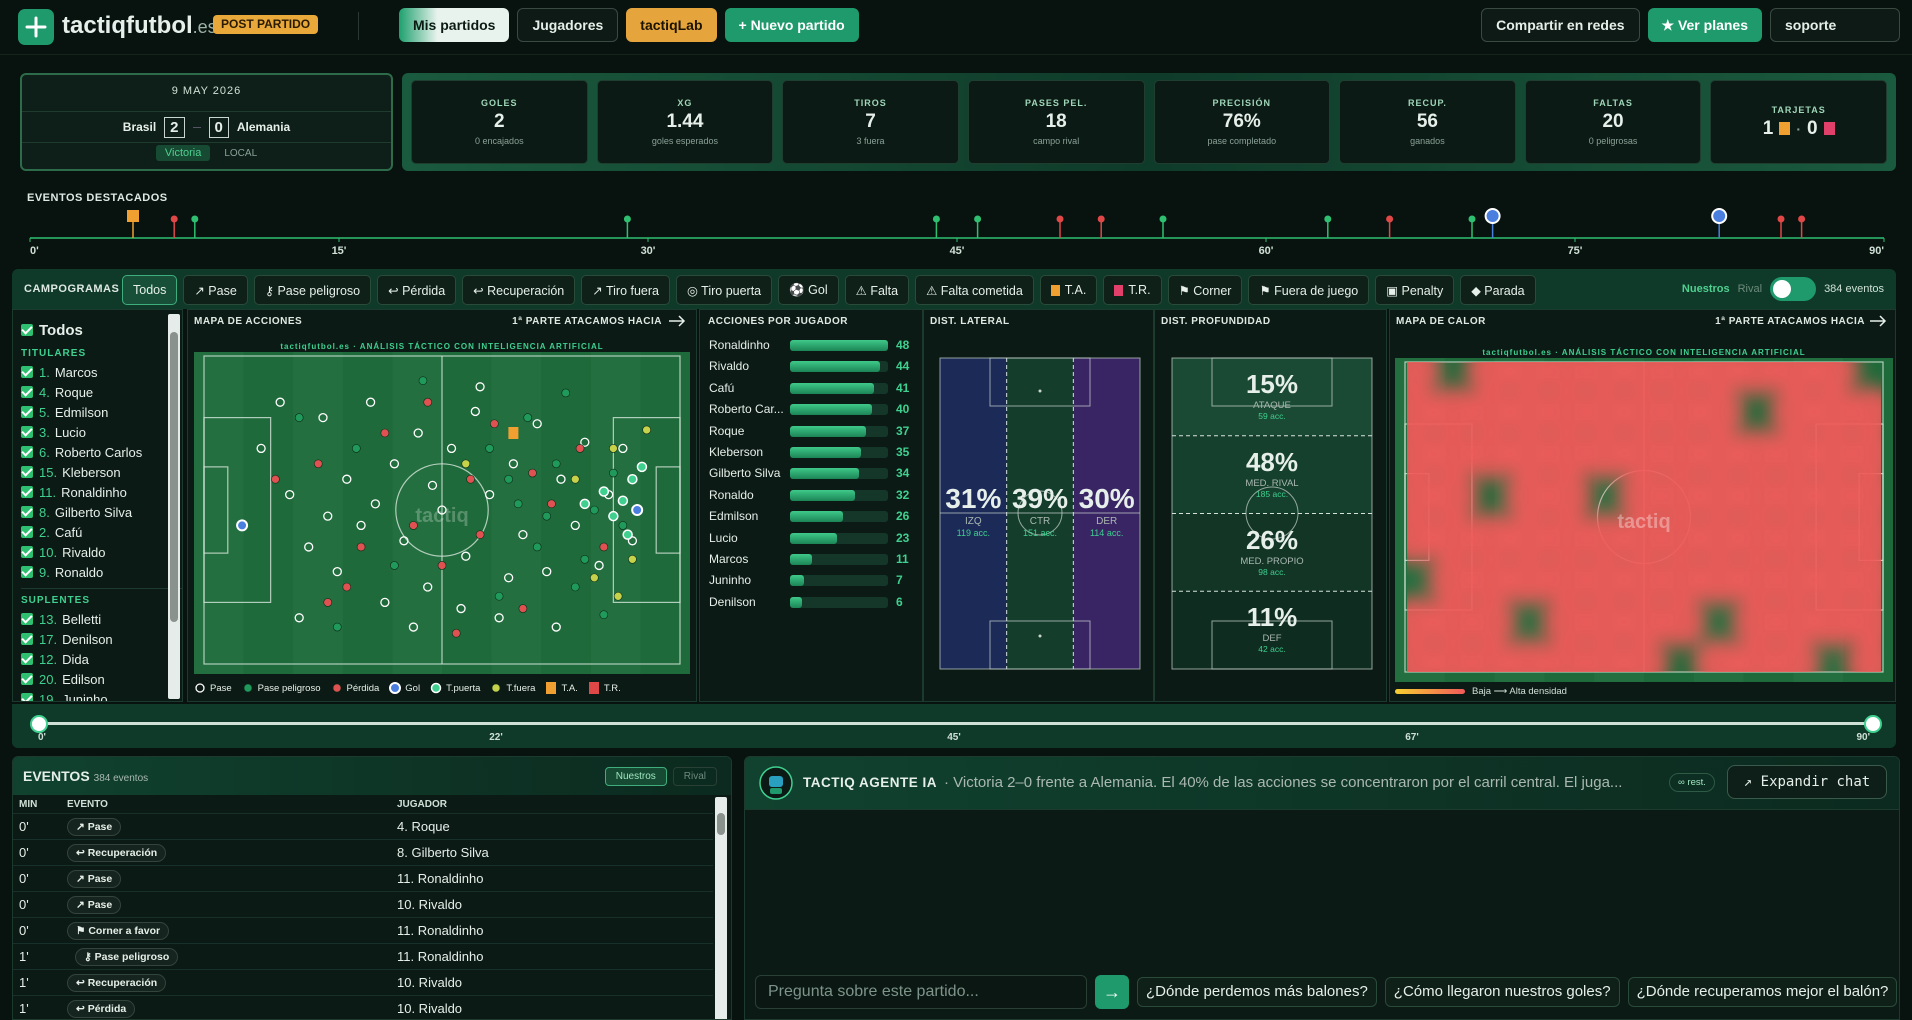  Describe the element at coordinates (974, 290) in the screenshot. I see `filter-chip: ⚠ Falta cometida` at that location.